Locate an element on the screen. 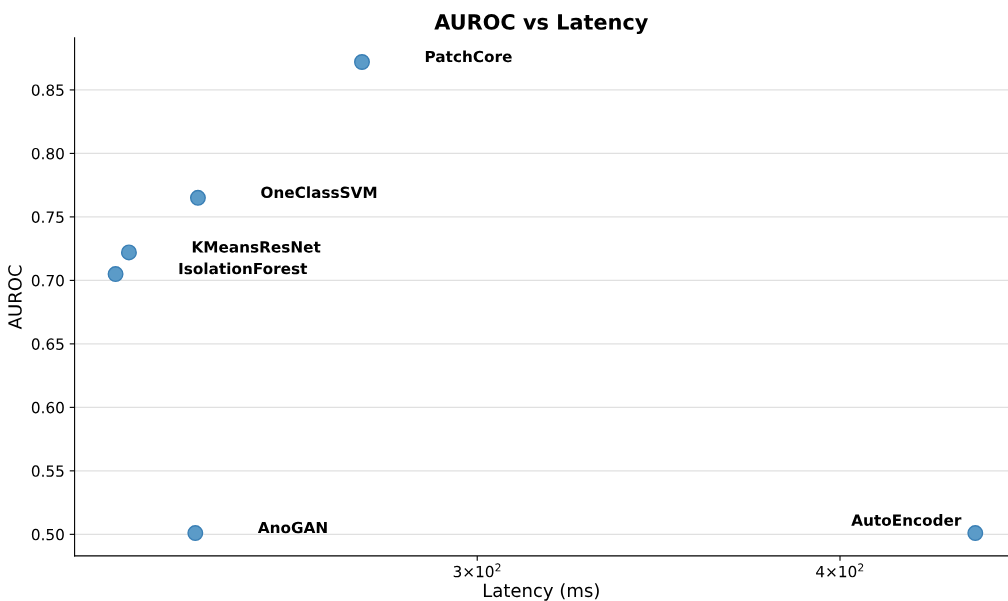  y-tick-label: 0.55 is located at coordinates (47, 471).